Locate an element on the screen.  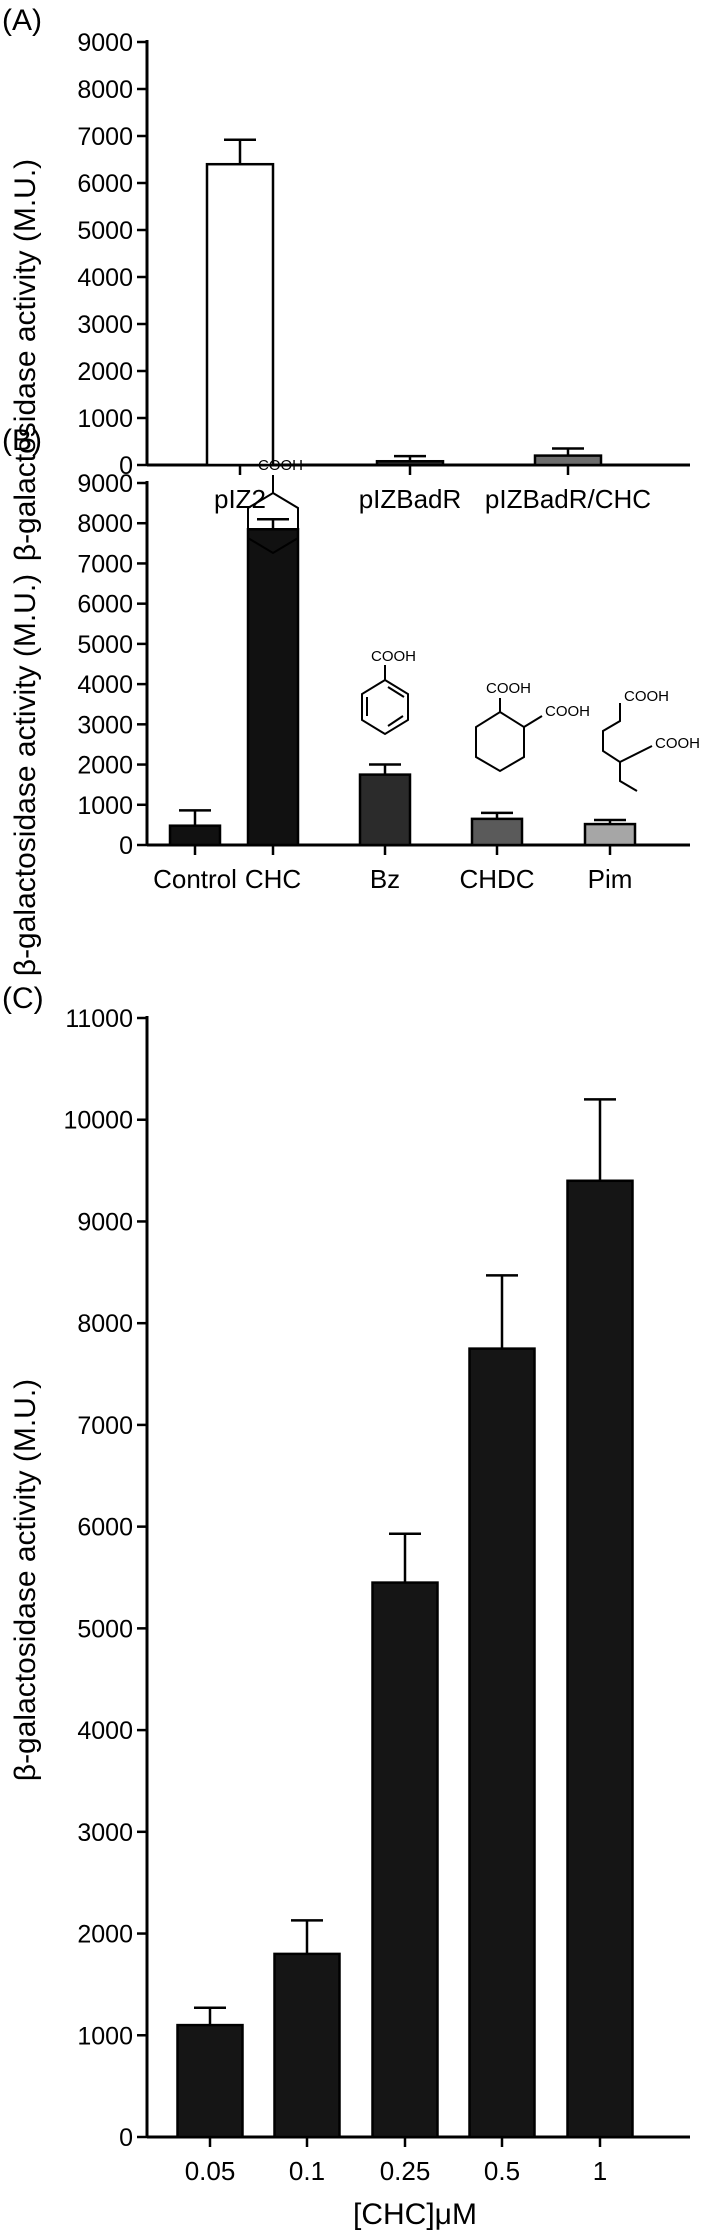
panel-c-y-tick-label: 6000 is located at coordinates (105, 1528).